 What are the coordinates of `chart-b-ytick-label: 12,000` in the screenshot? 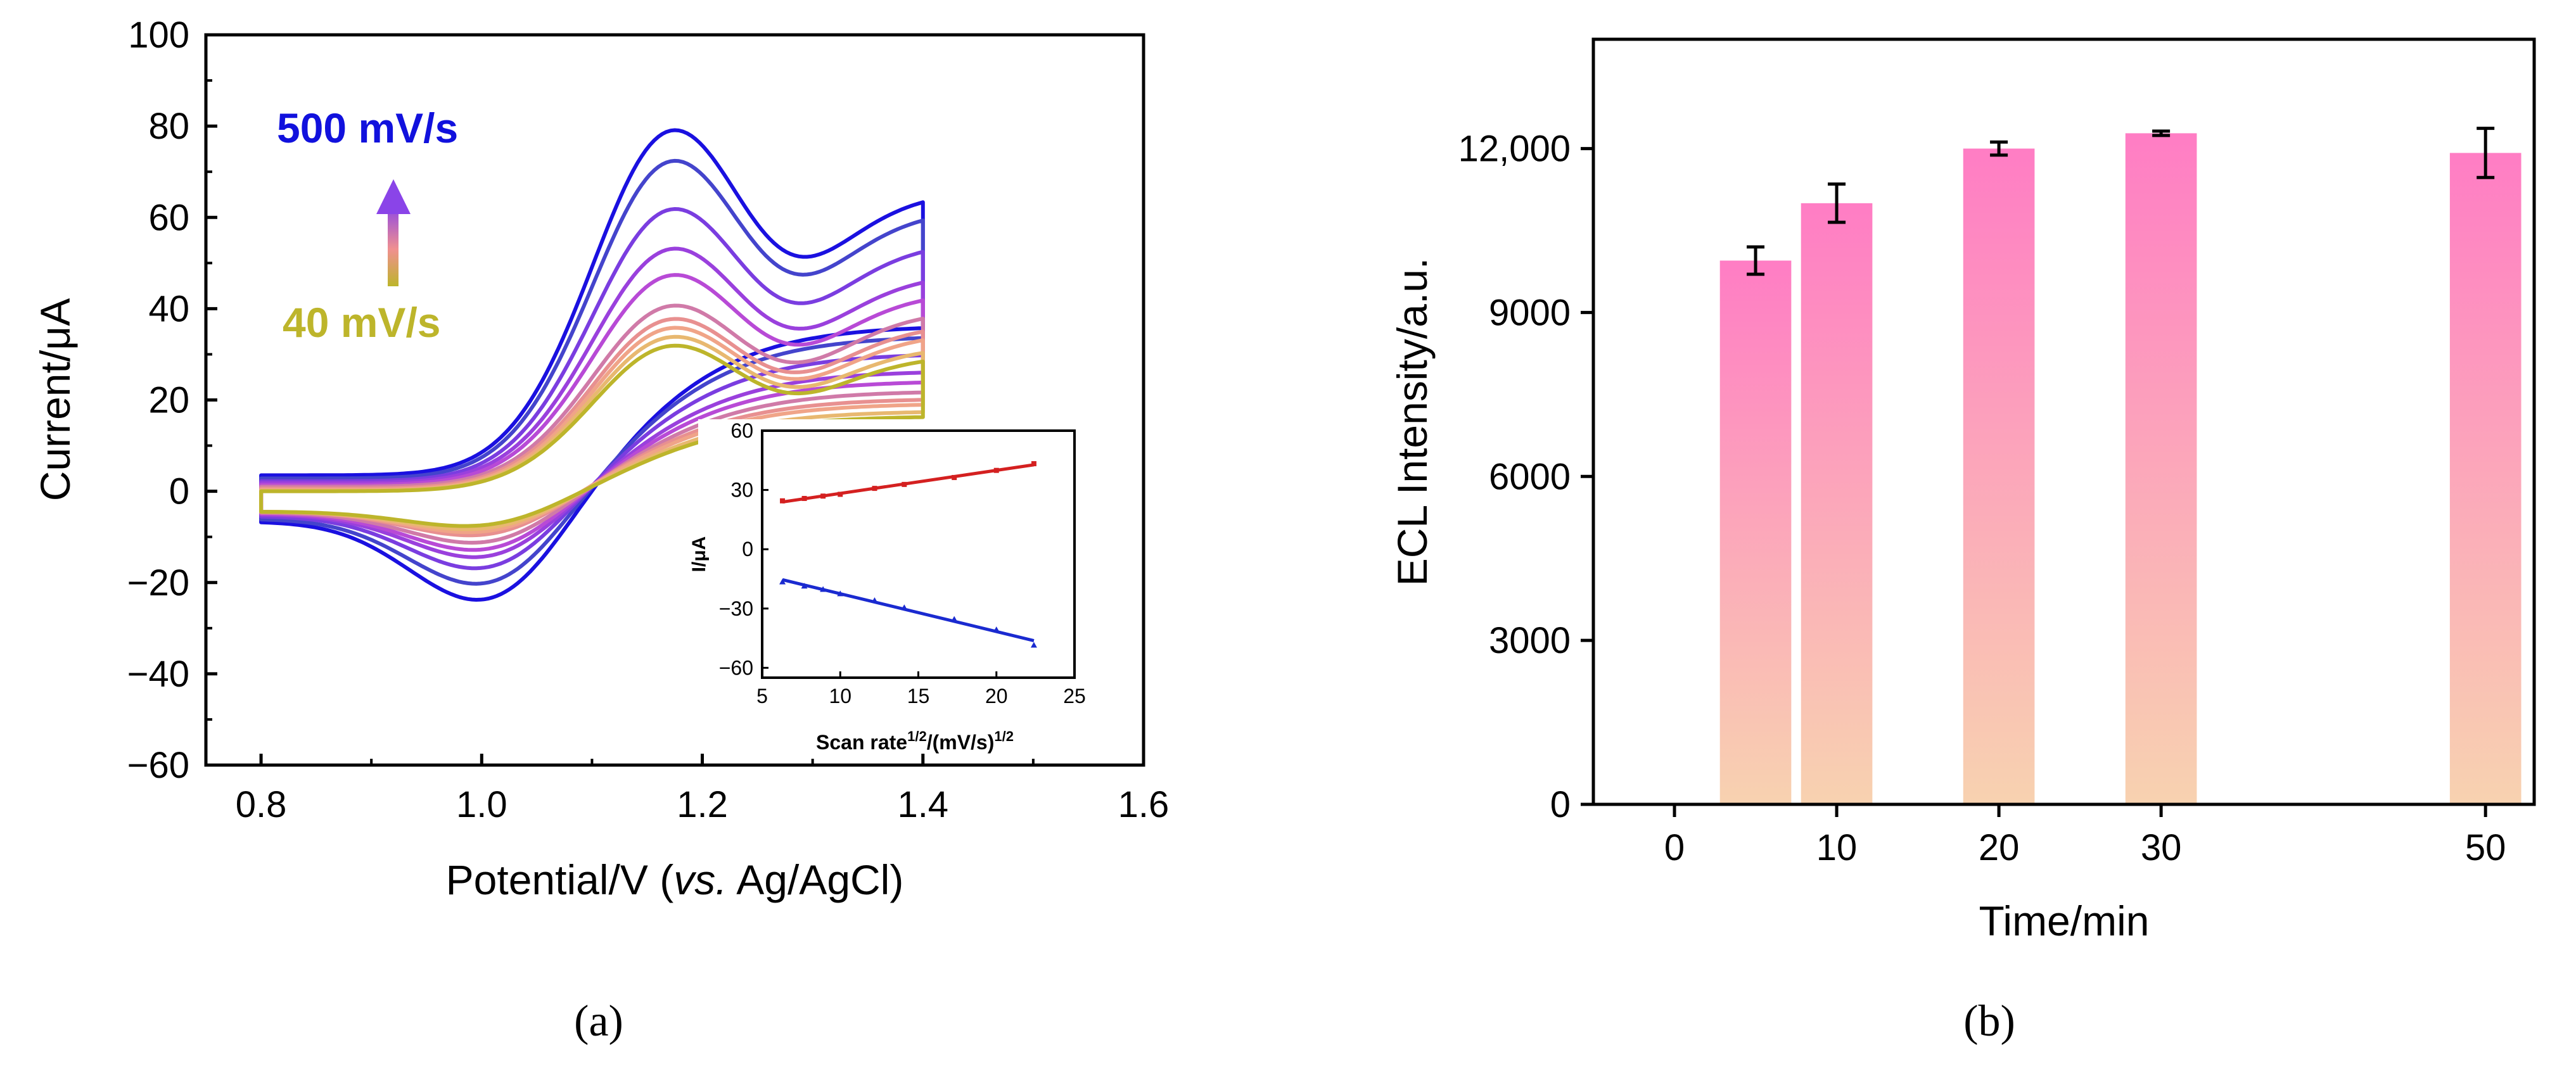 It's located at (1514, 149).